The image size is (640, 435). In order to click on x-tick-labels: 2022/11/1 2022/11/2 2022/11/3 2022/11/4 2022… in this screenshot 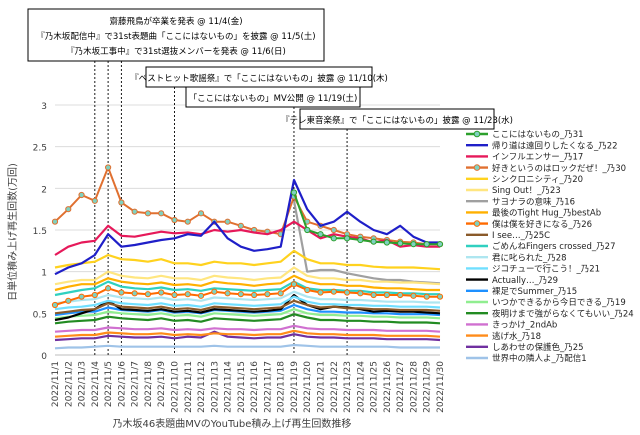, I will do `click(248, 387)`.